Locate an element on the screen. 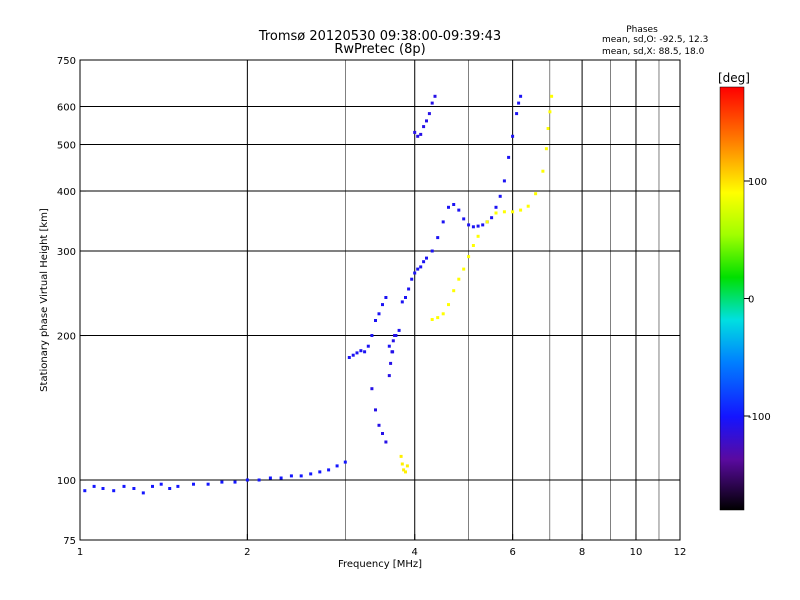  y-tick-label: 200 is located at coordinates (66, 337).